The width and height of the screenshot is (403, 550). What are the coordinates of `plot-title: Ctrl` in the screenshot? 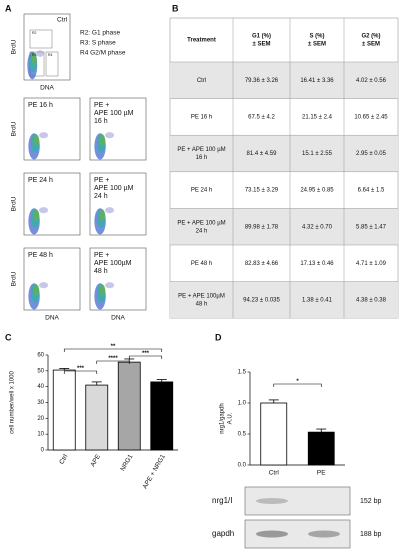 It's located at (62, 20).